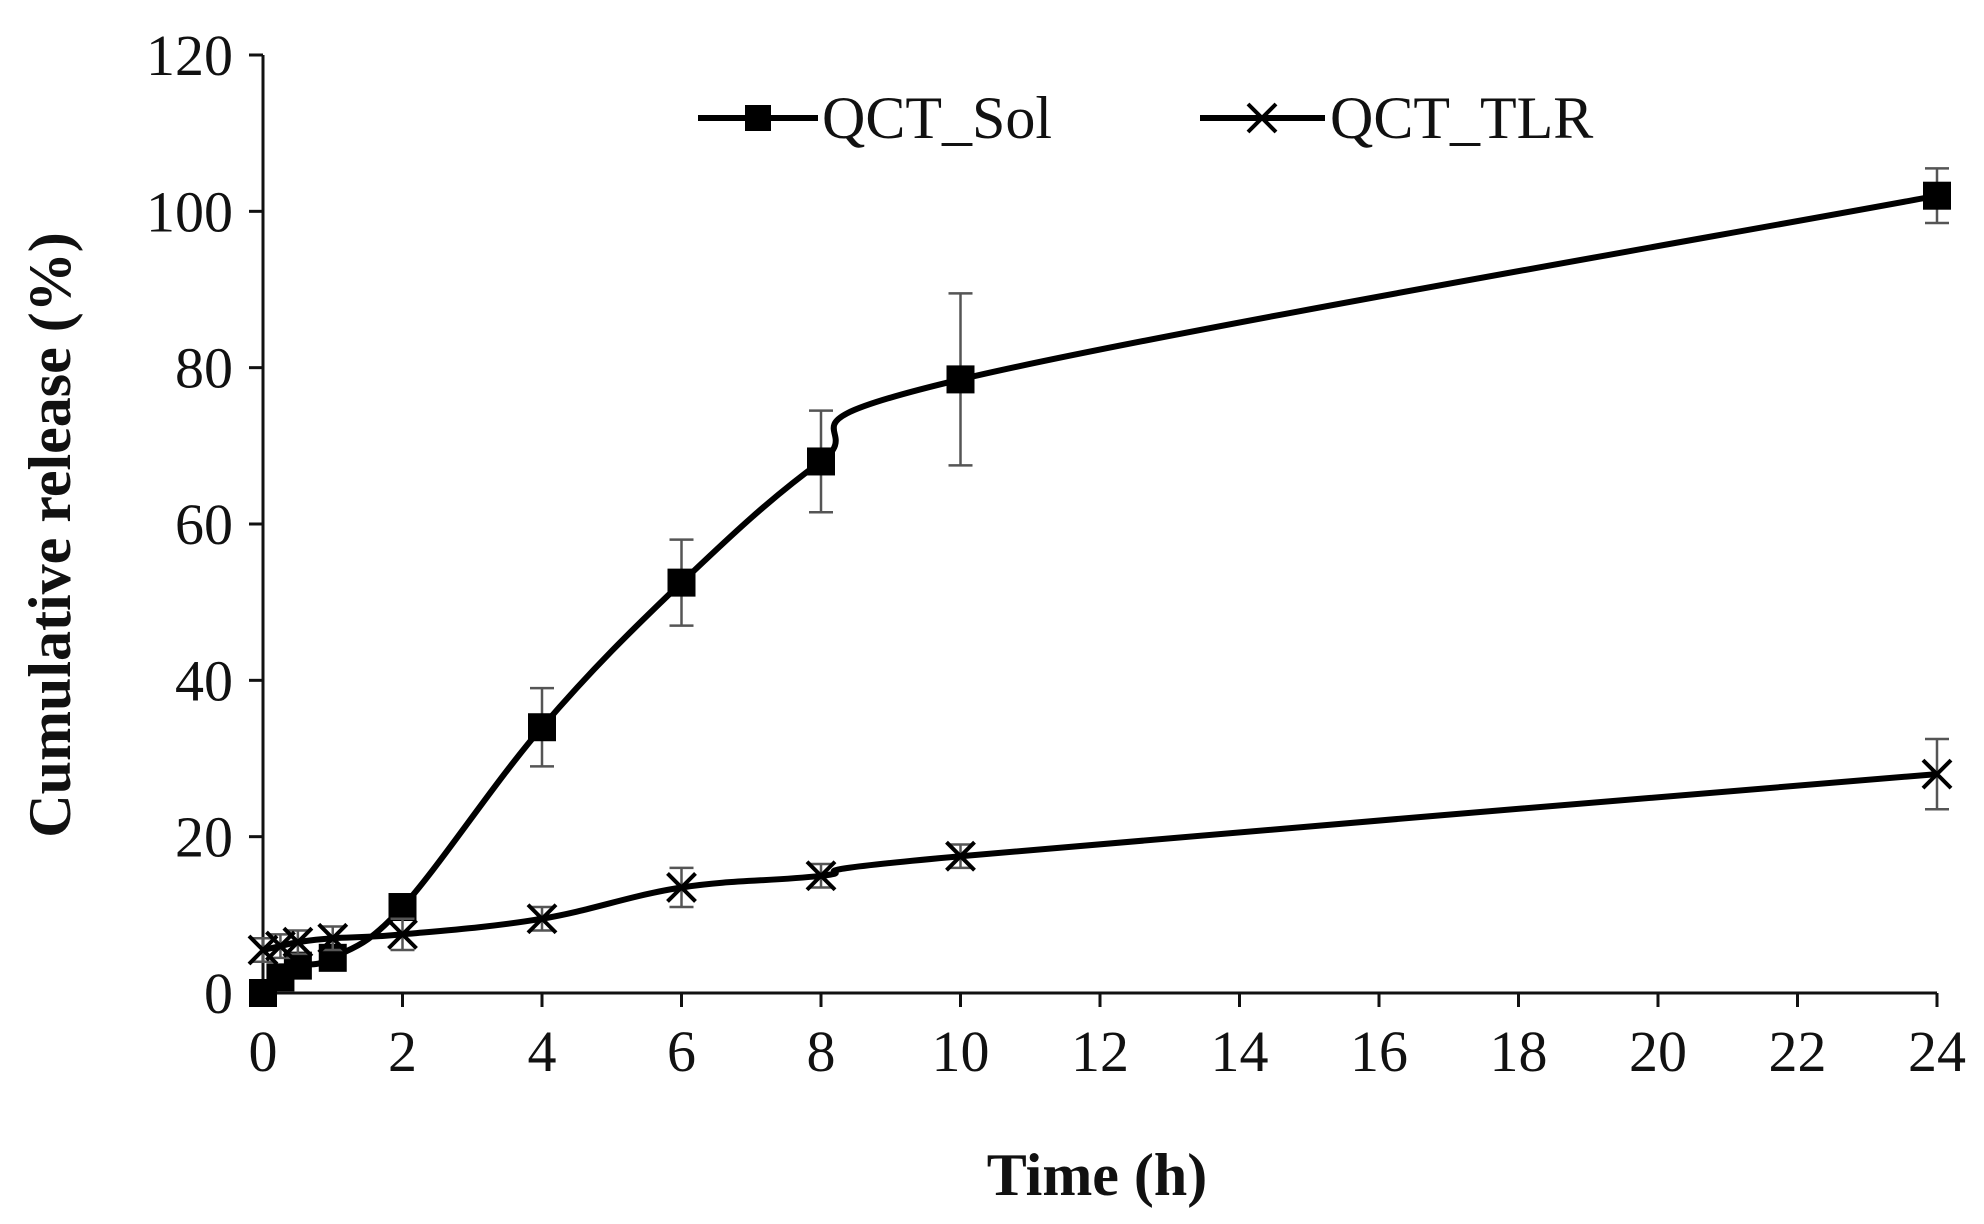  Describe the element at coordinates (1379, 1051) in the screenshot. I see `x-tick-label: 16` at that location.